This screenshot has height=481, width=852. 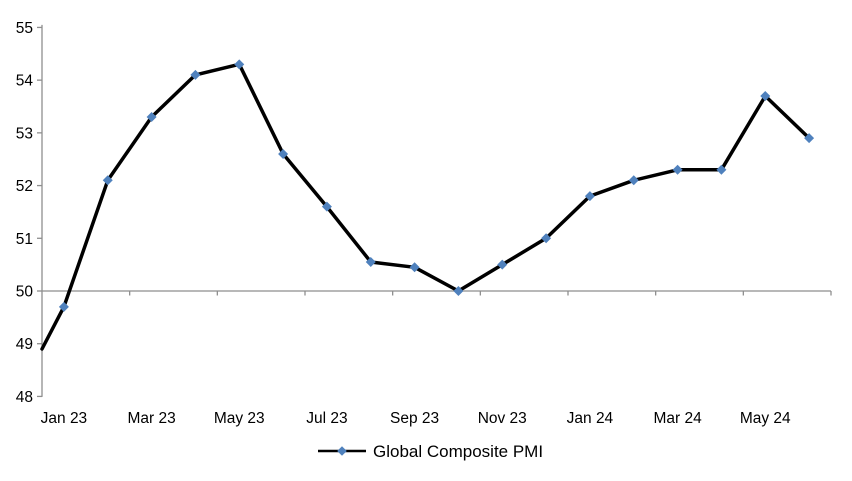 I want to click on legend-marker-icon, so click(x=342, y=451).